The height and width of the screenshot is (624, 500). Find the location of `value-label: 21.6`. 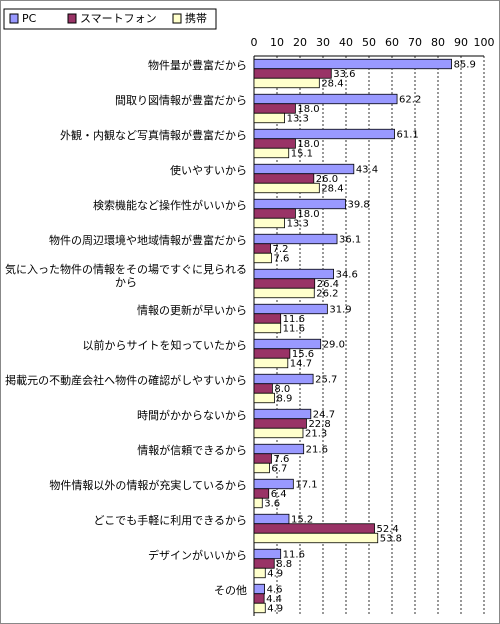

value-label: 21.6 is located at coordinates (317, 450).